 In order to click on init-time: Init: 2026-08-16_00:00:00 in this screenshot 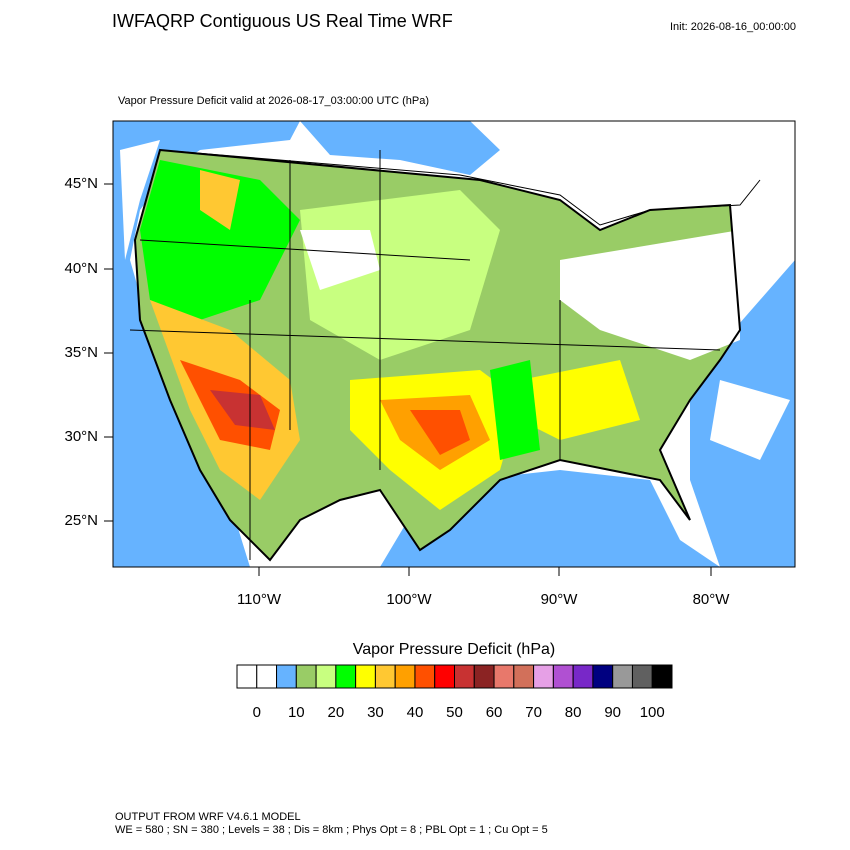, I will do `click(733, 27)`.